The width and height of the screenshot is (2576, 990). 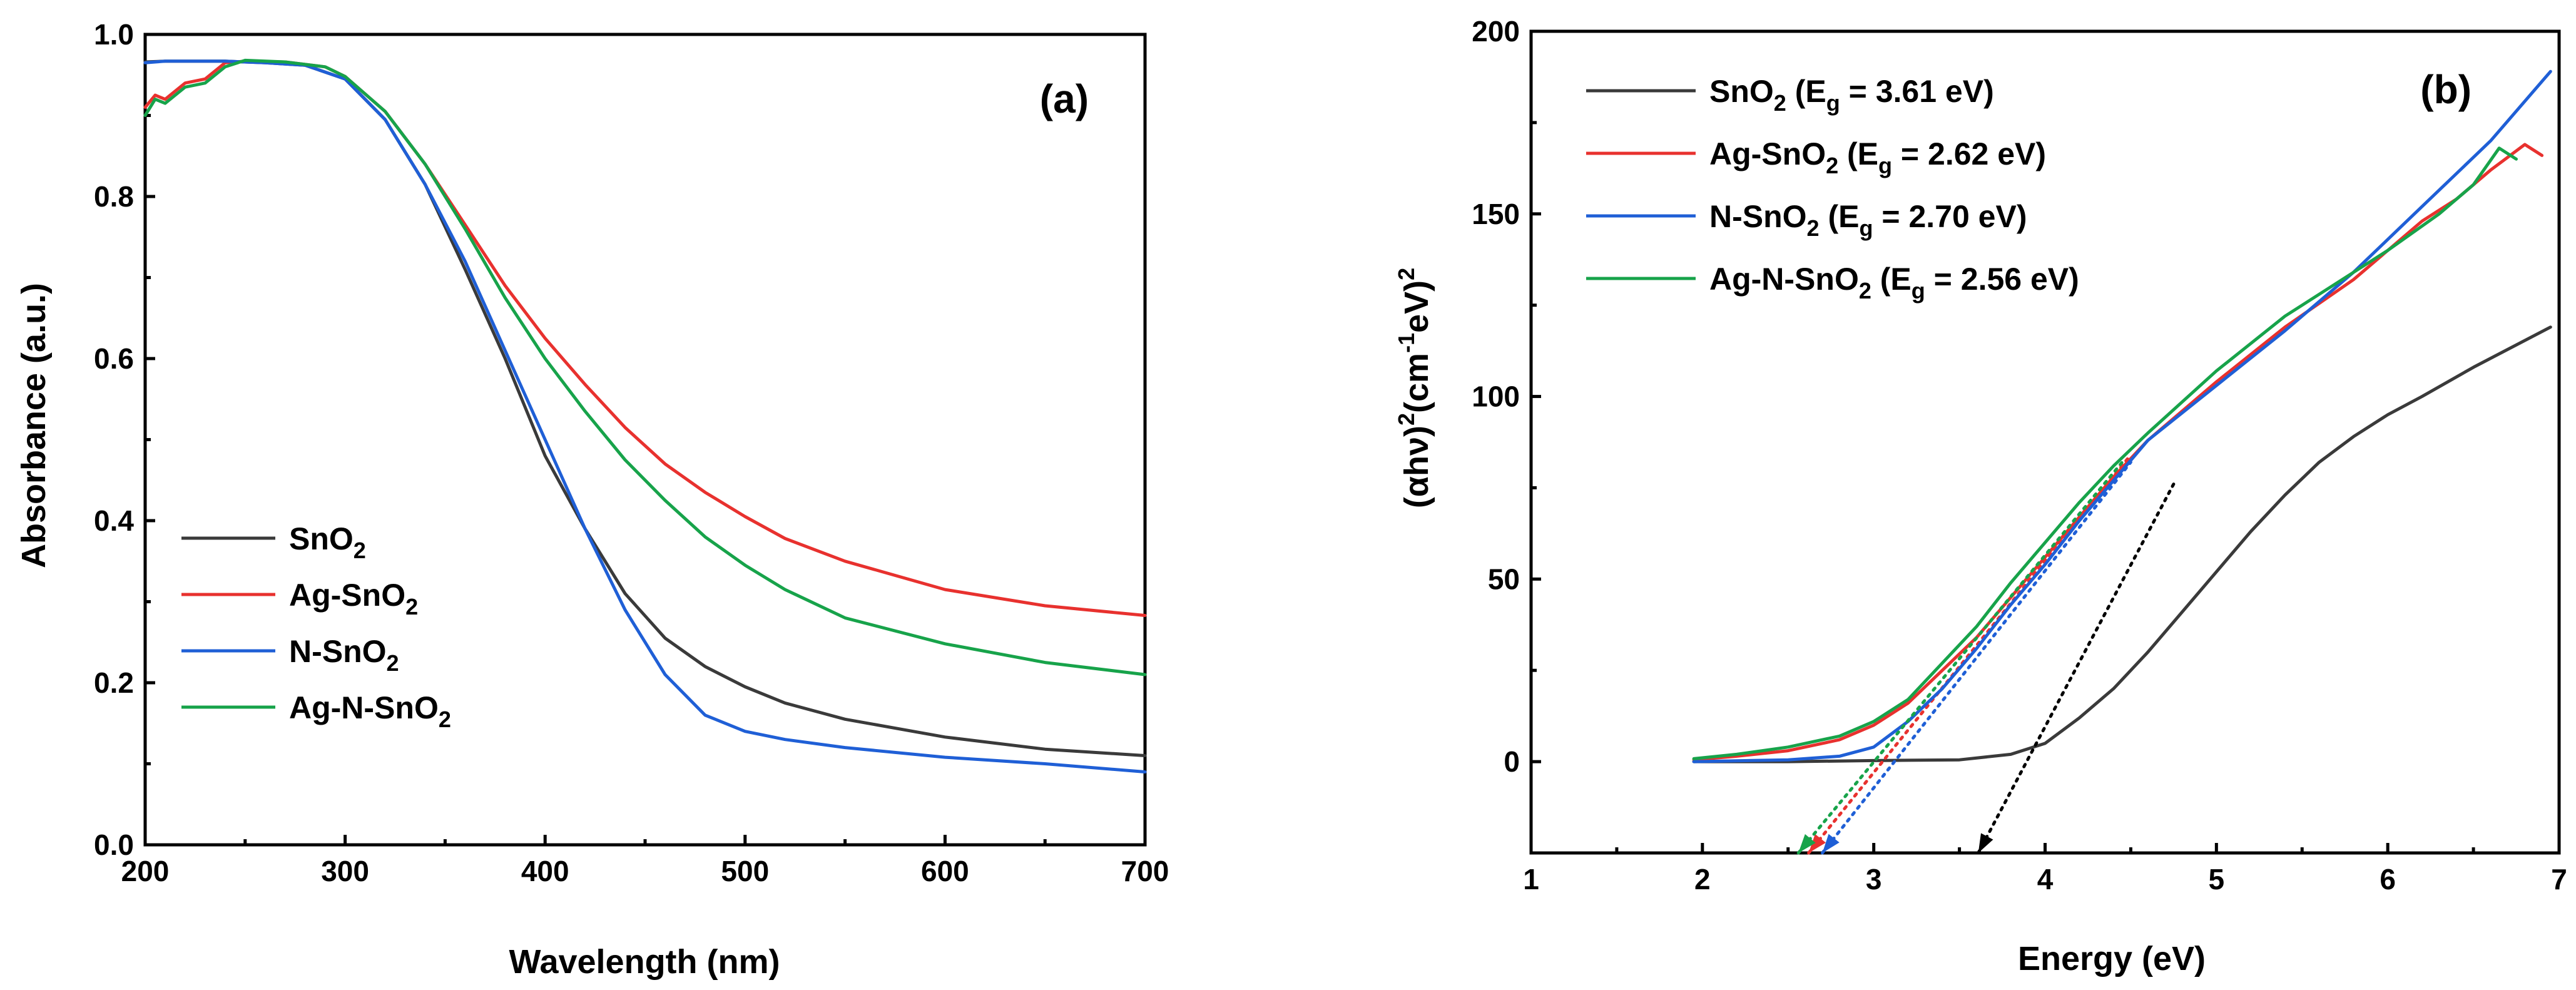 What do you see at coordinates (1504, 579) in the screenshot?
I see `panel-b-y-tick-label: 50` at bounding box center [1504, 579].